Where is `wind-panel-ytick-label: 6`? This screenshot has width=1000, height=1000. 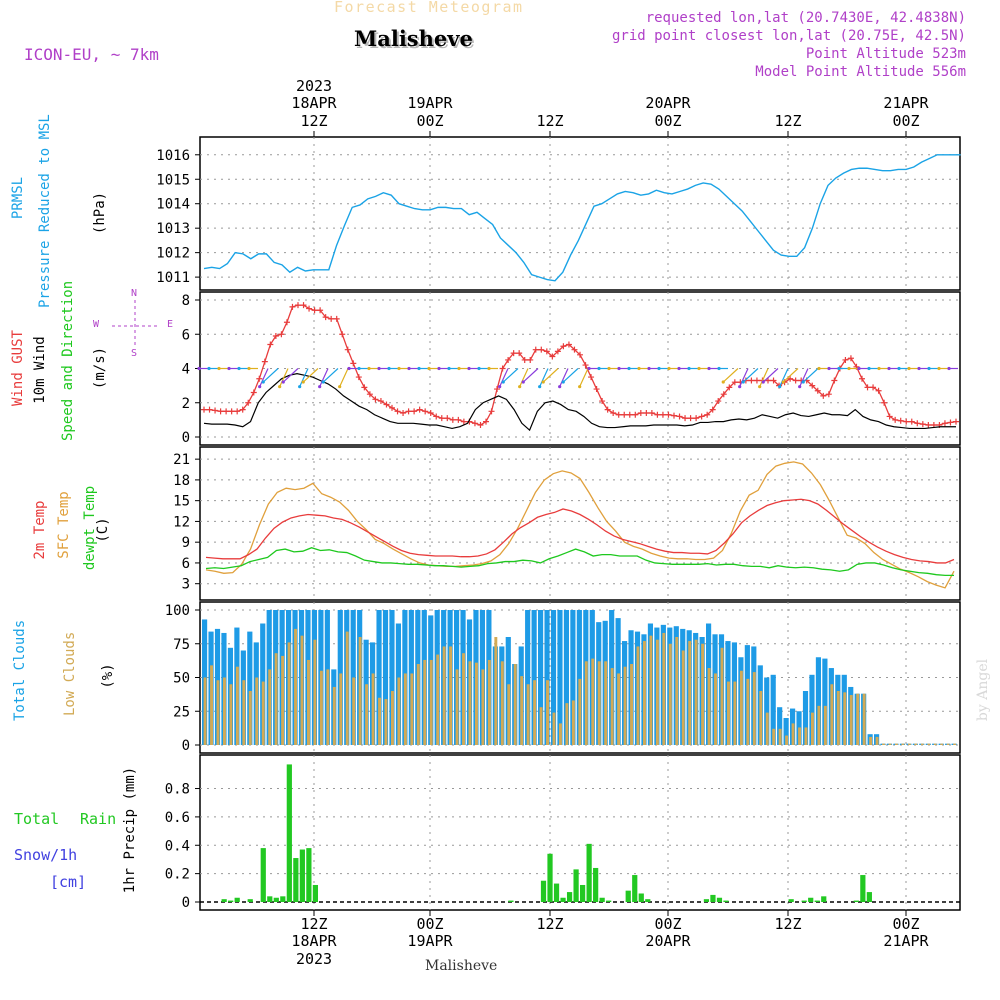
wind-panel-ytick-label: 6 is located at coordinates (186, 335).